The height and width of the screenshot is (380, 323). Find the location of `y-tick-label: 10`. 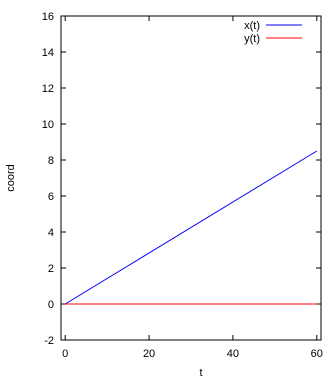

y-tick-label: 10 is located at coordinates (48, 125).